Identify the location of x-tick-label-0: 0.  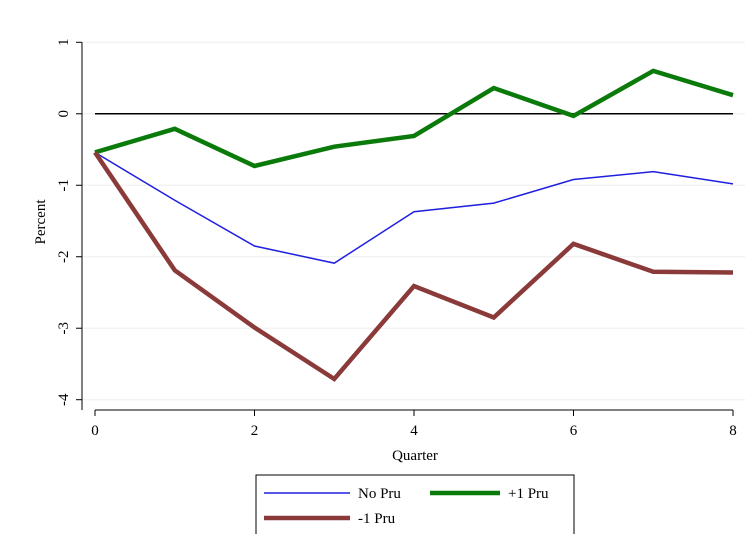
(95, 431).